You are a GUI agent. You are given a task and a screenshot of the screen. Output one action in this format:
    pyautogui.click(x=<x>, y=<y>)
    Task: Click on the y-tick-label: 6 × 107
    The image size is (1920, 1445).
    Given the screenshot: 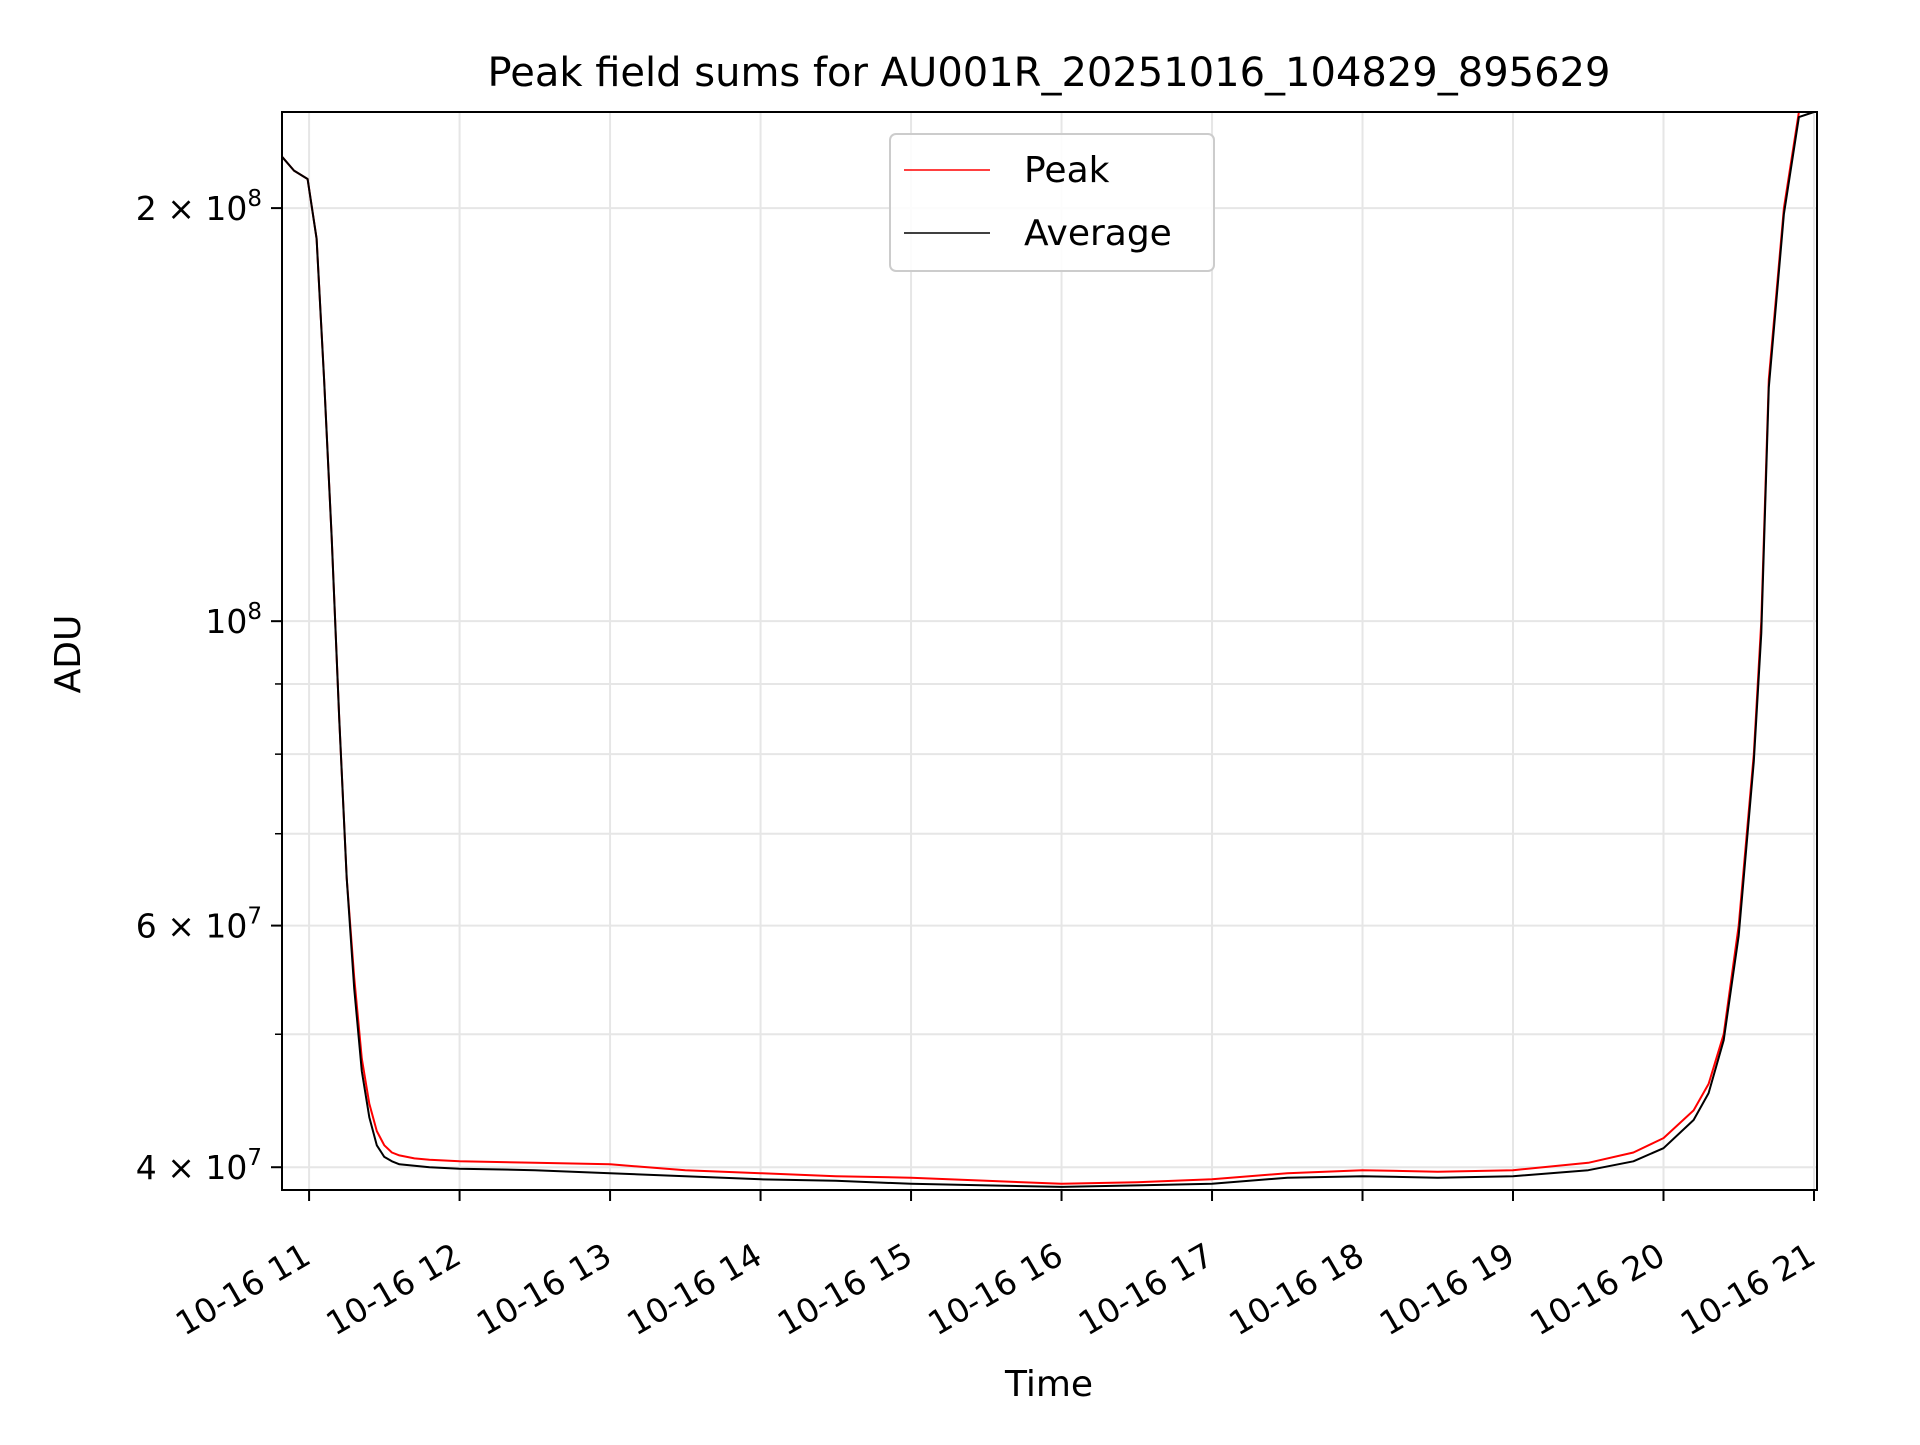 What is the action you would take?
    pyautogui.click(x=199, y=925)
    